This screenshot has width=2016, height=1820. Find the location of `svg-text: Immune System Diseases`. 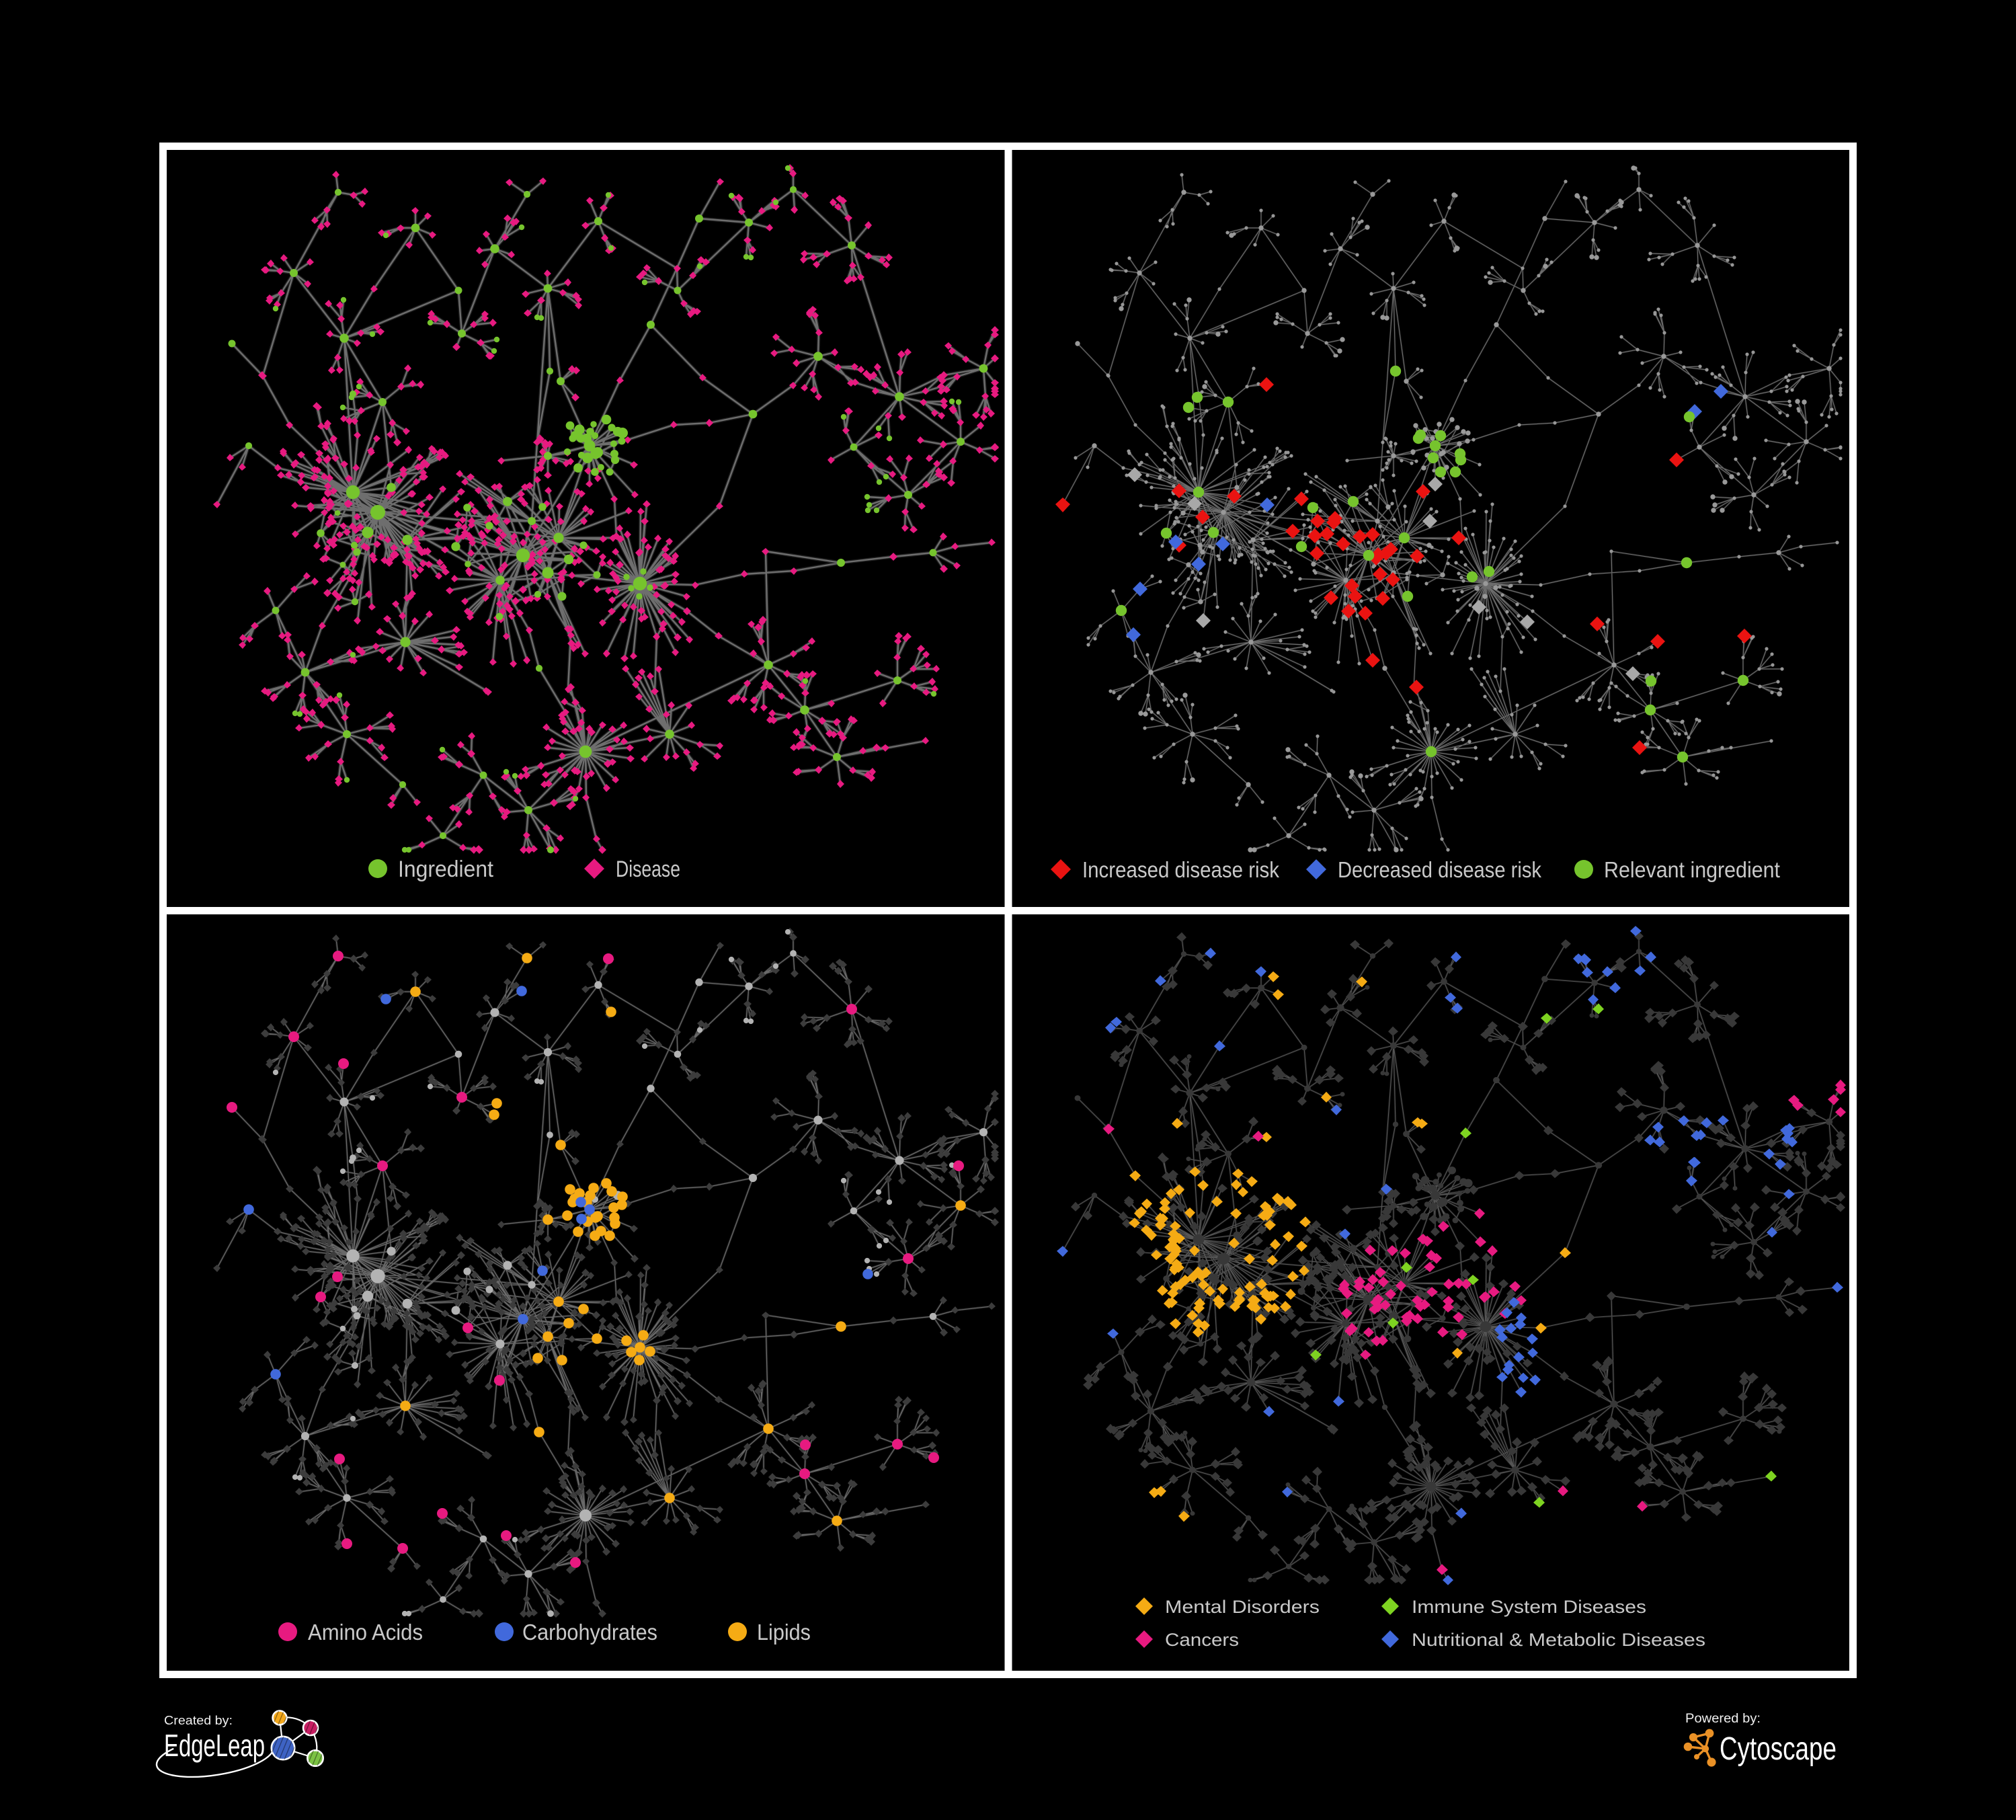

svg-text: Immune System Diseases is located at coordinates (1529, 1607).